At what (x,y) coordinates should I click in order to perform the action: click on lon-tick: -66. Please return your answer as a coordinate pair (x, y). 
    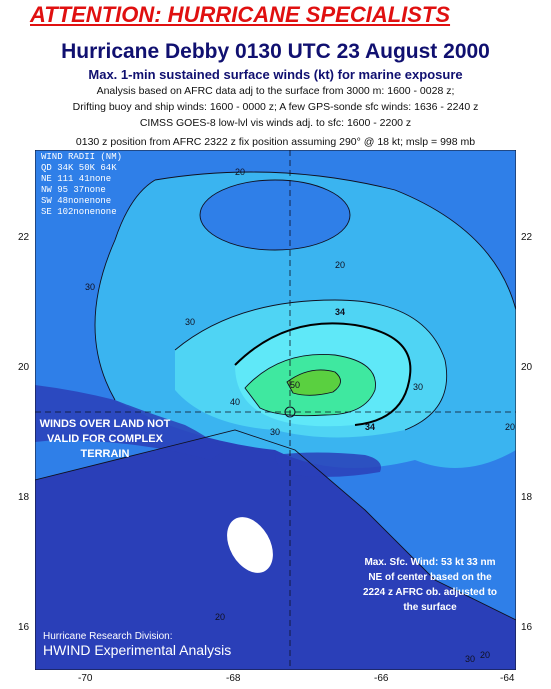
    Looking at the image, I should click on (381, 678).